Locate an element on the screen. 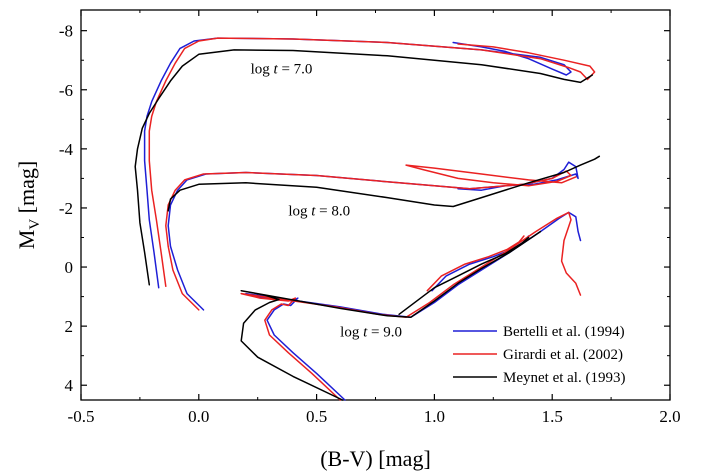 Image resolution: width=708 pixels, height=475 pixels. y-tick-label: -4 is located at coordinates (66, 149).